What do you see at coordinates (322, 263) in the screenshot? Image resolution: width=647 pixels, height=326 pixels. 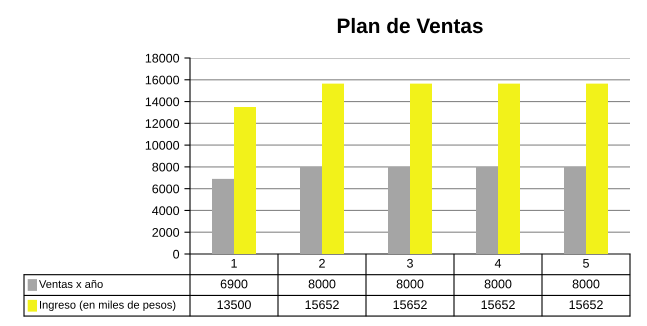 I see `x-tick-label: 2` at bounding box center [322, 263].